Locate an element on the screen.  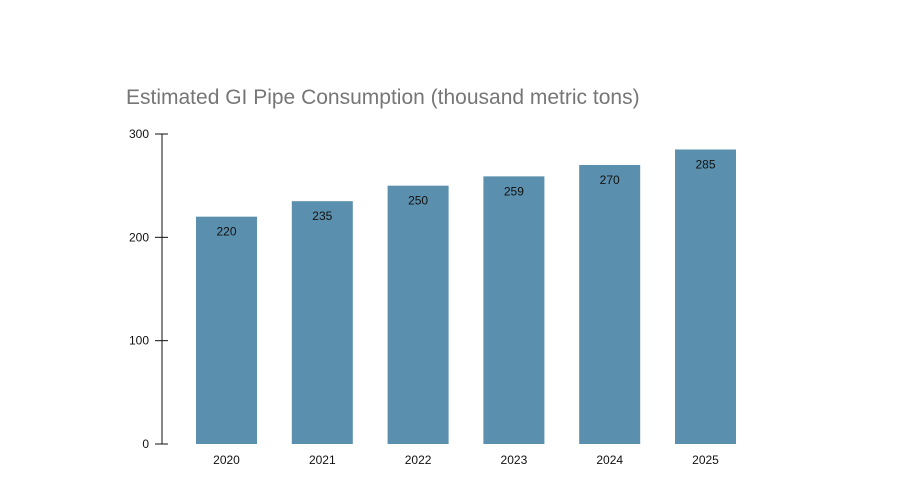
x-tick-label: 2021 is located at coordinates (322, 460).